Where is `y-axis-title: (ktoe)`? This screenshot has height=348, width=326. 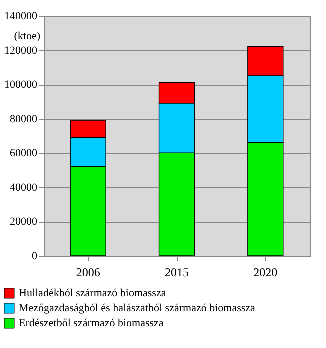 y-axis-title: (ktoe) is located at coordinates (27, 36).